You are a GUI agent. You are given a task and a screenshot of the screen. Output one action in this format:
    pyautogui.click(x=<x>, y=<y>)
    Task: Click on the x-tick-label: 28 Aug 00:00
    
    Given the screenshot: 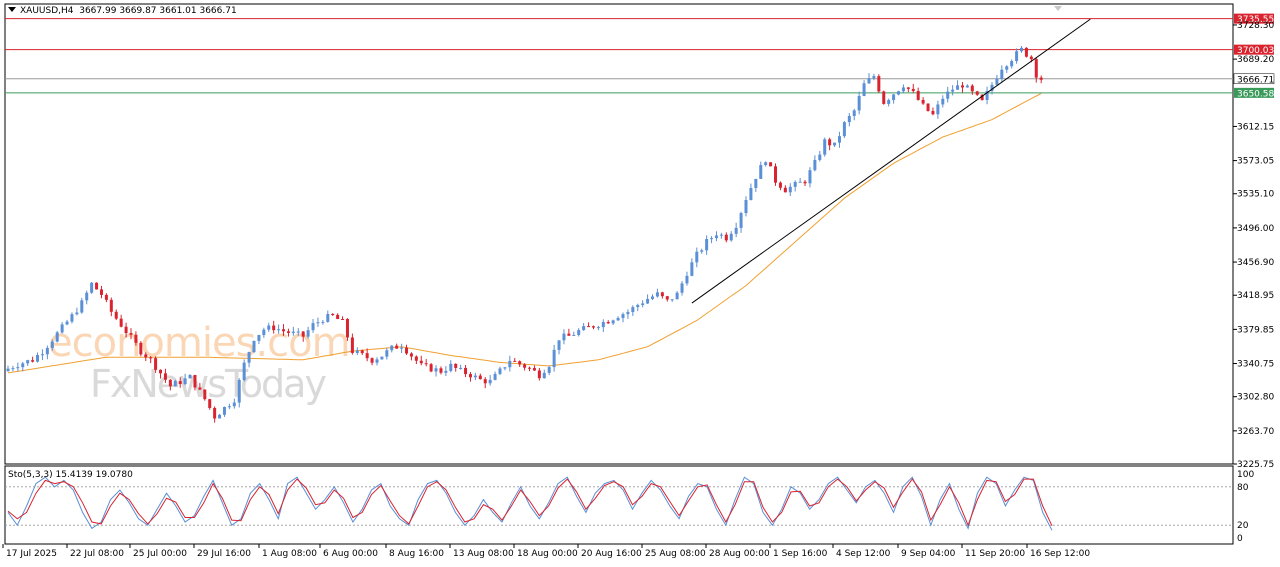 What is the action you would take?
    pyautogui.click(x=739, y=554)
    